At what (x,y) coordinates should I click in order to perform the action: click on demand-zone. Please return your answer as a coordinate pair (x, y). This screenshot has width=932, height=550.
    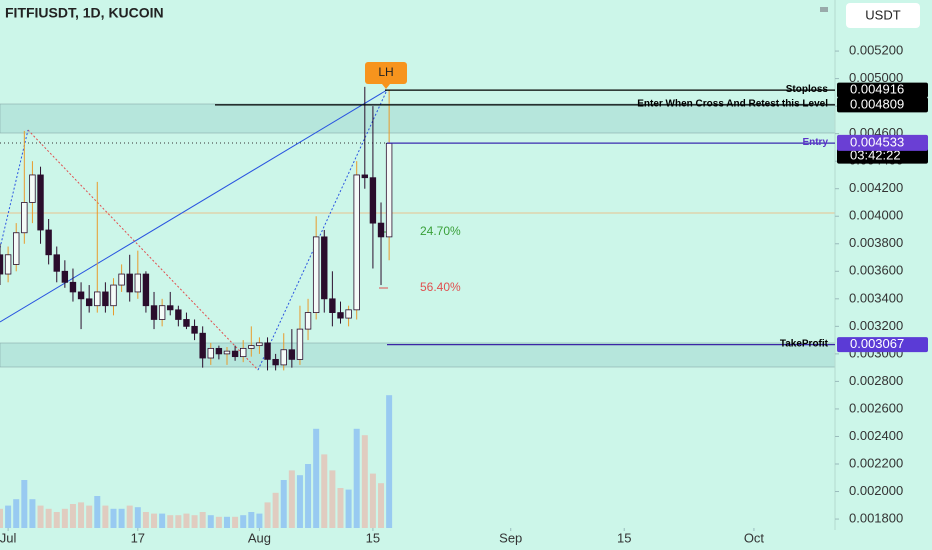
    Looking at the image, I should click on (418, 355).